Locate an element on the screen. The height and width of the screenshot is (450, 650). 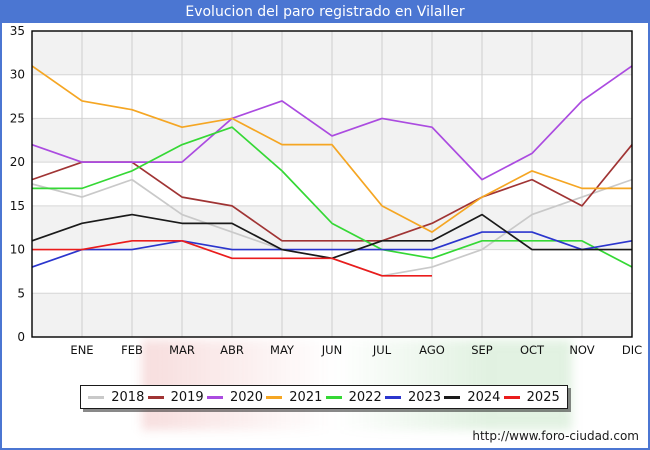
svg-text: ABR is located at coordinates (232, 350).